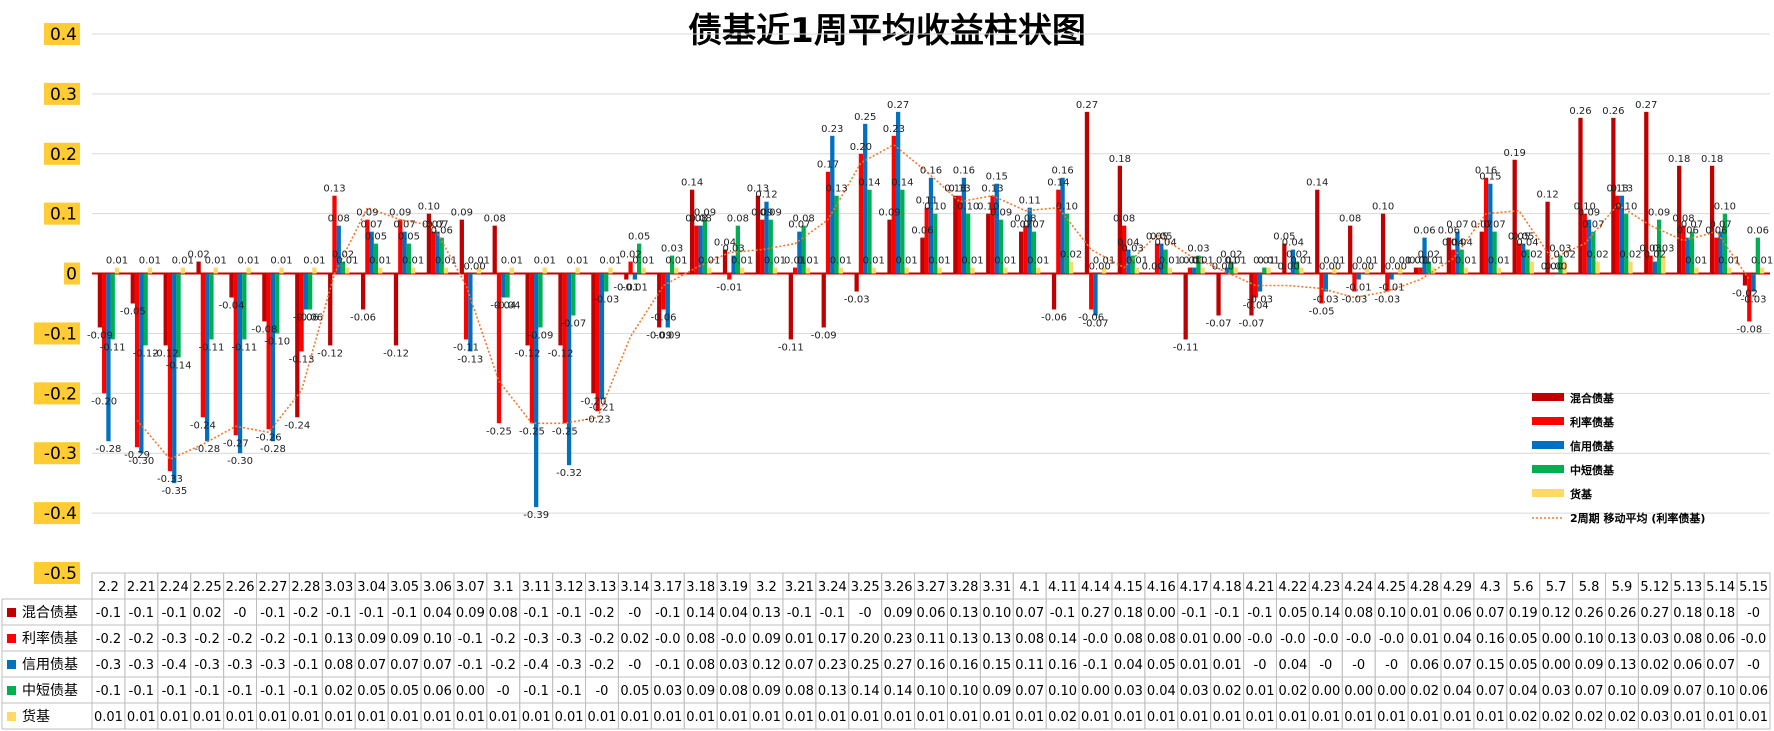 The height and width of the screenshot is (731, 1774). I want to click on data-label: 0.09, so click(762, 213).